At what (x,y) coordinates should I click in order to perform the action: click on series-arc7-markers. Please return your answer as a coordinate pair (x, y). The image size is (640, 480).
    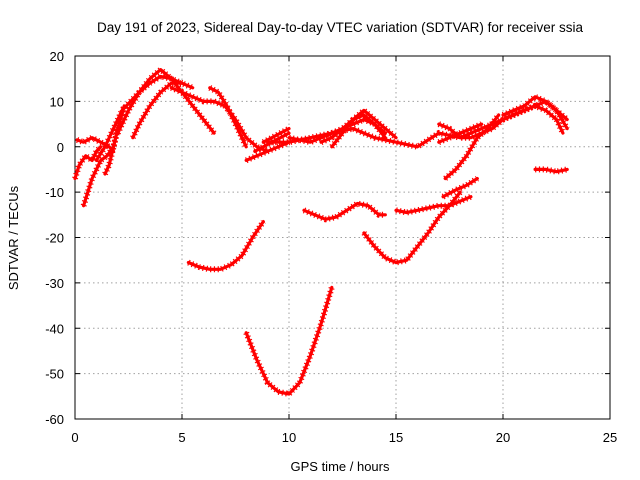
    Looking at the image, I should click on (162, 109).